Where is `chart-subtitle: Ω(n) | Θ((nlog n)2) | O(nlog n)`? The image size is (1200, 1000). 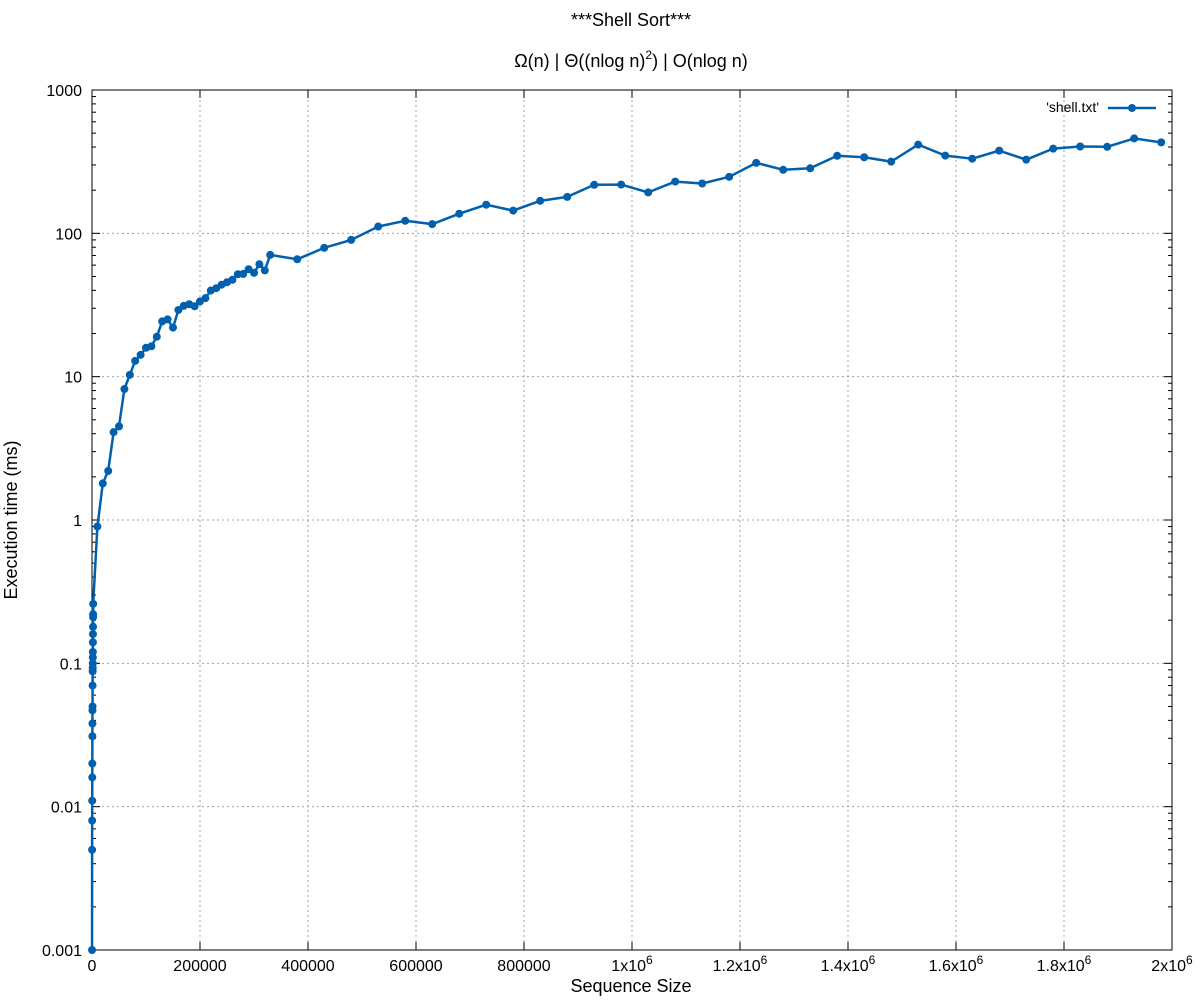 chart-subtitle: Ω(n) | Θ((nlog n)2) | O(nlog n) is located at coordinates (631, 59).